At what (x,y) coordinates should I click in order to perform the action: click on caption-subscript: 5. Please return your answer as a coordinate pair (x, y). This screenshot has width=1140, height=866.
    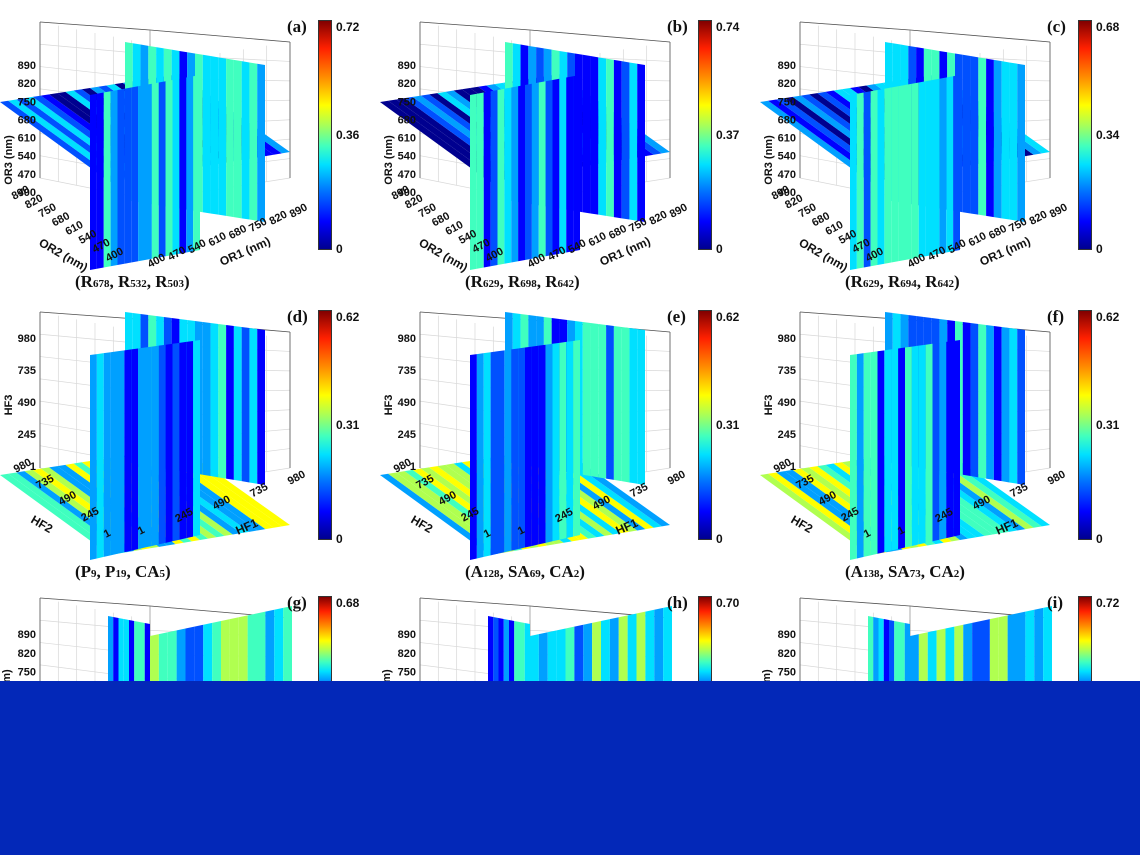
    Looking at the image, I should click on (162, 574).